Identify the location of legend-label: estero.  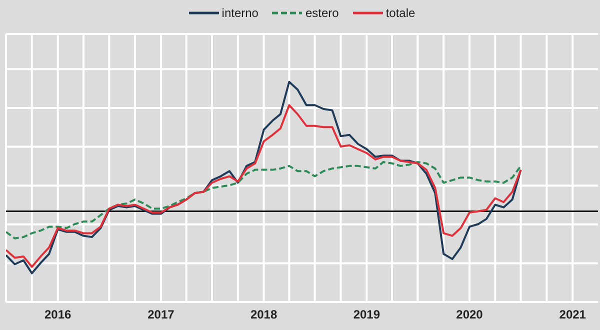
(322, 13).